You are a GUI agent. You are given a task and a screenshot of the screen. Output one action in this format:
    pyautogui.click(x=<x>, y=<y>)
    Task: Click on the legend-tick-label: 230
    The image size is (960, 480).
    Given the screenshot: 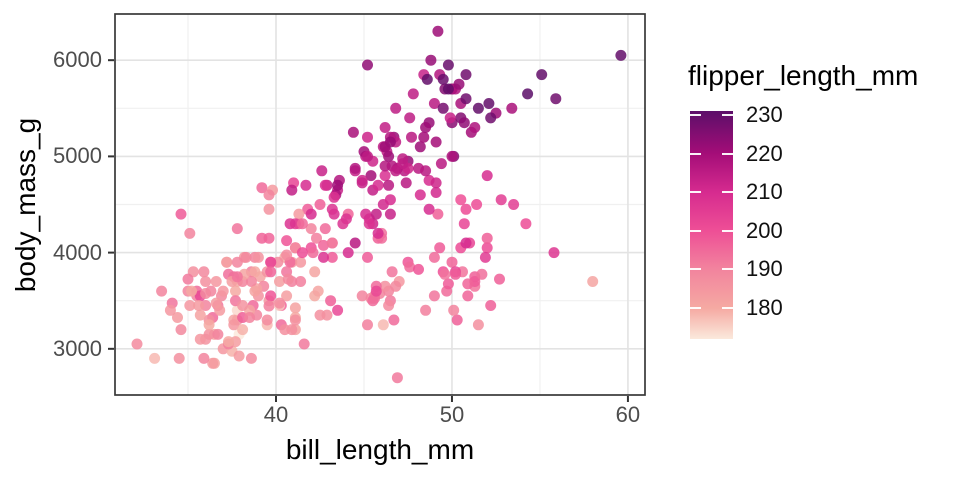 What is the action you would take?
    pyautogui.click(x=764, y=114)
    